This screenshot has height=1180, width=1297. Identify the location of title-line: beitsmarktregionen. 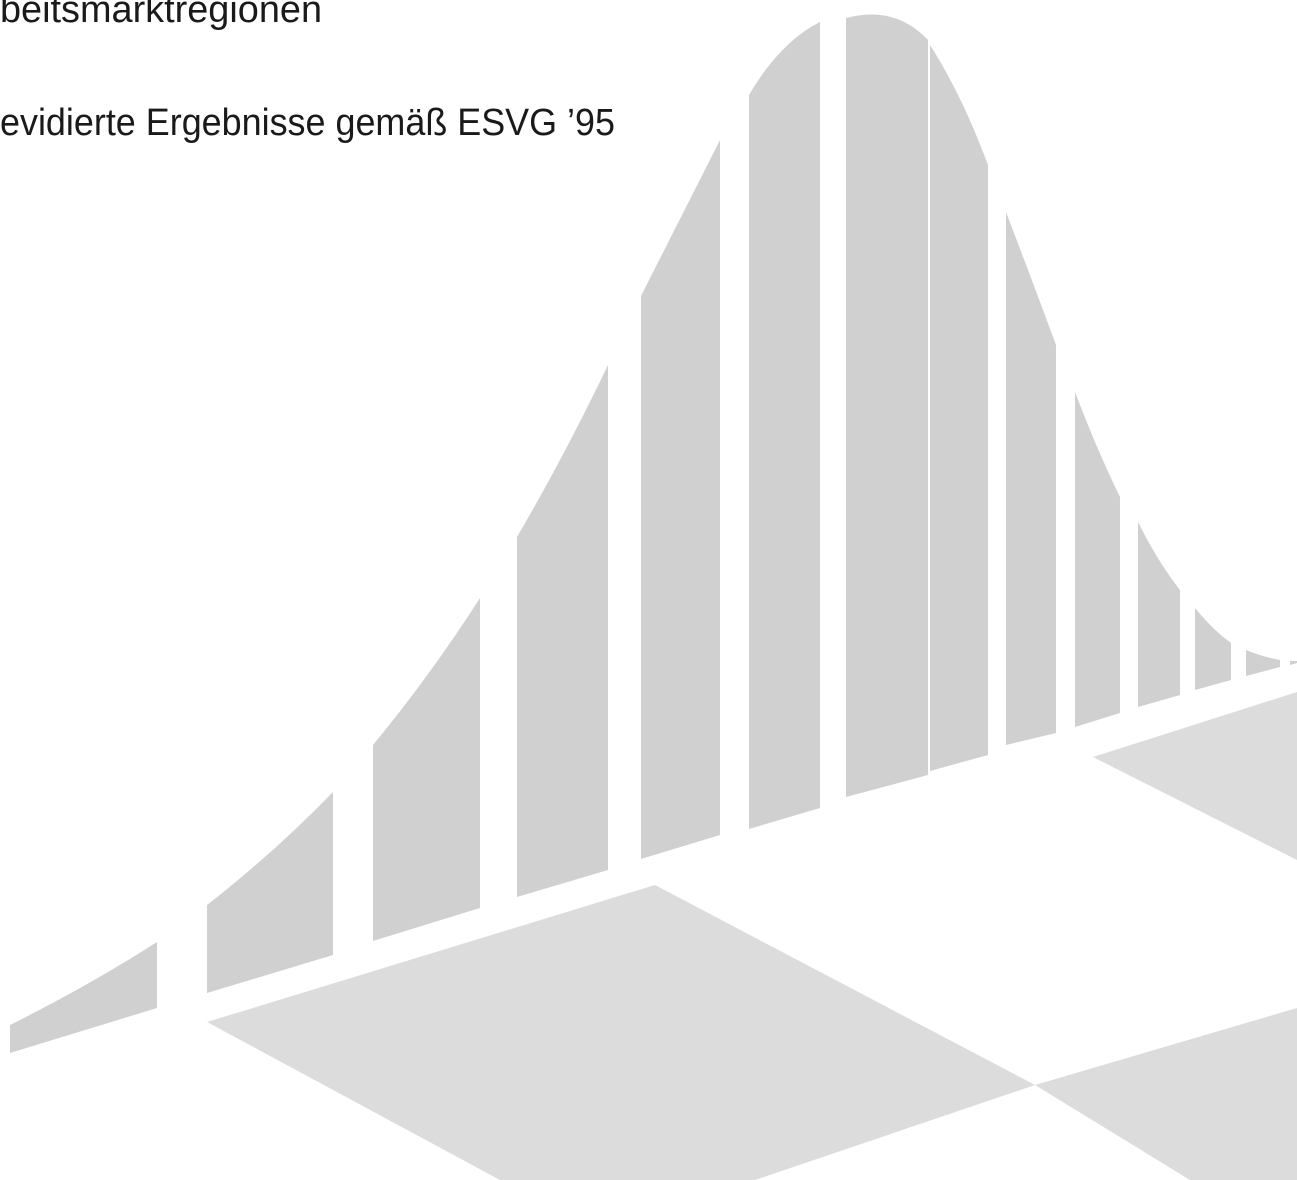
(161, 15).